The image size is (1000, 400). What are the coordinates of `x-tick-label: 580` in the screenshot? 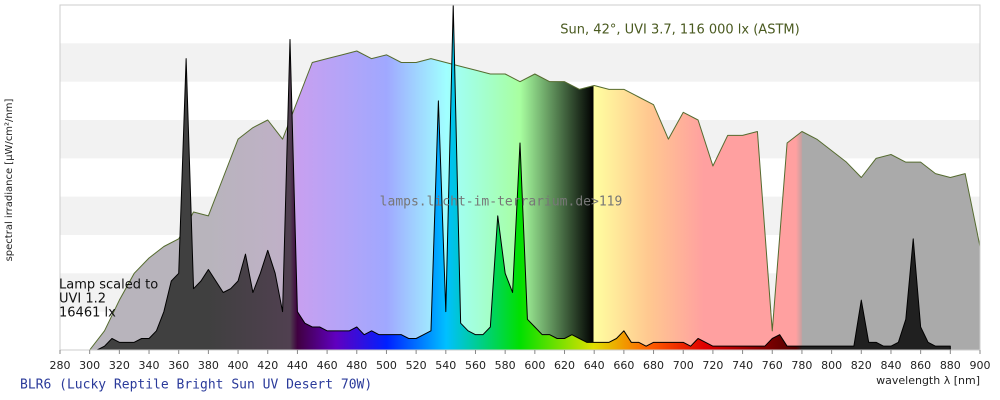 It's located at (505, 365).